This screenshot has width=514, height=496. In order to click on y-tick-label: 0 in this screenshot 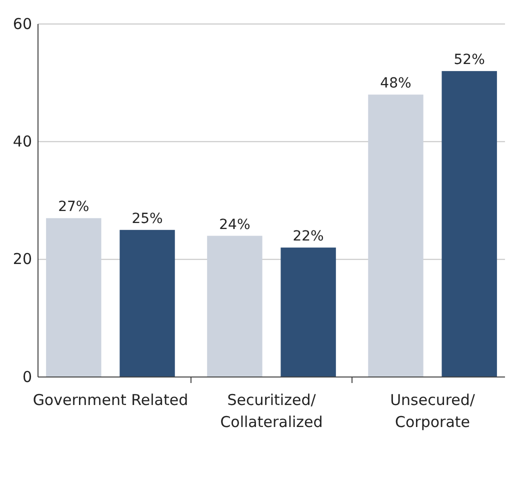, I will do `click(27, 377)`.